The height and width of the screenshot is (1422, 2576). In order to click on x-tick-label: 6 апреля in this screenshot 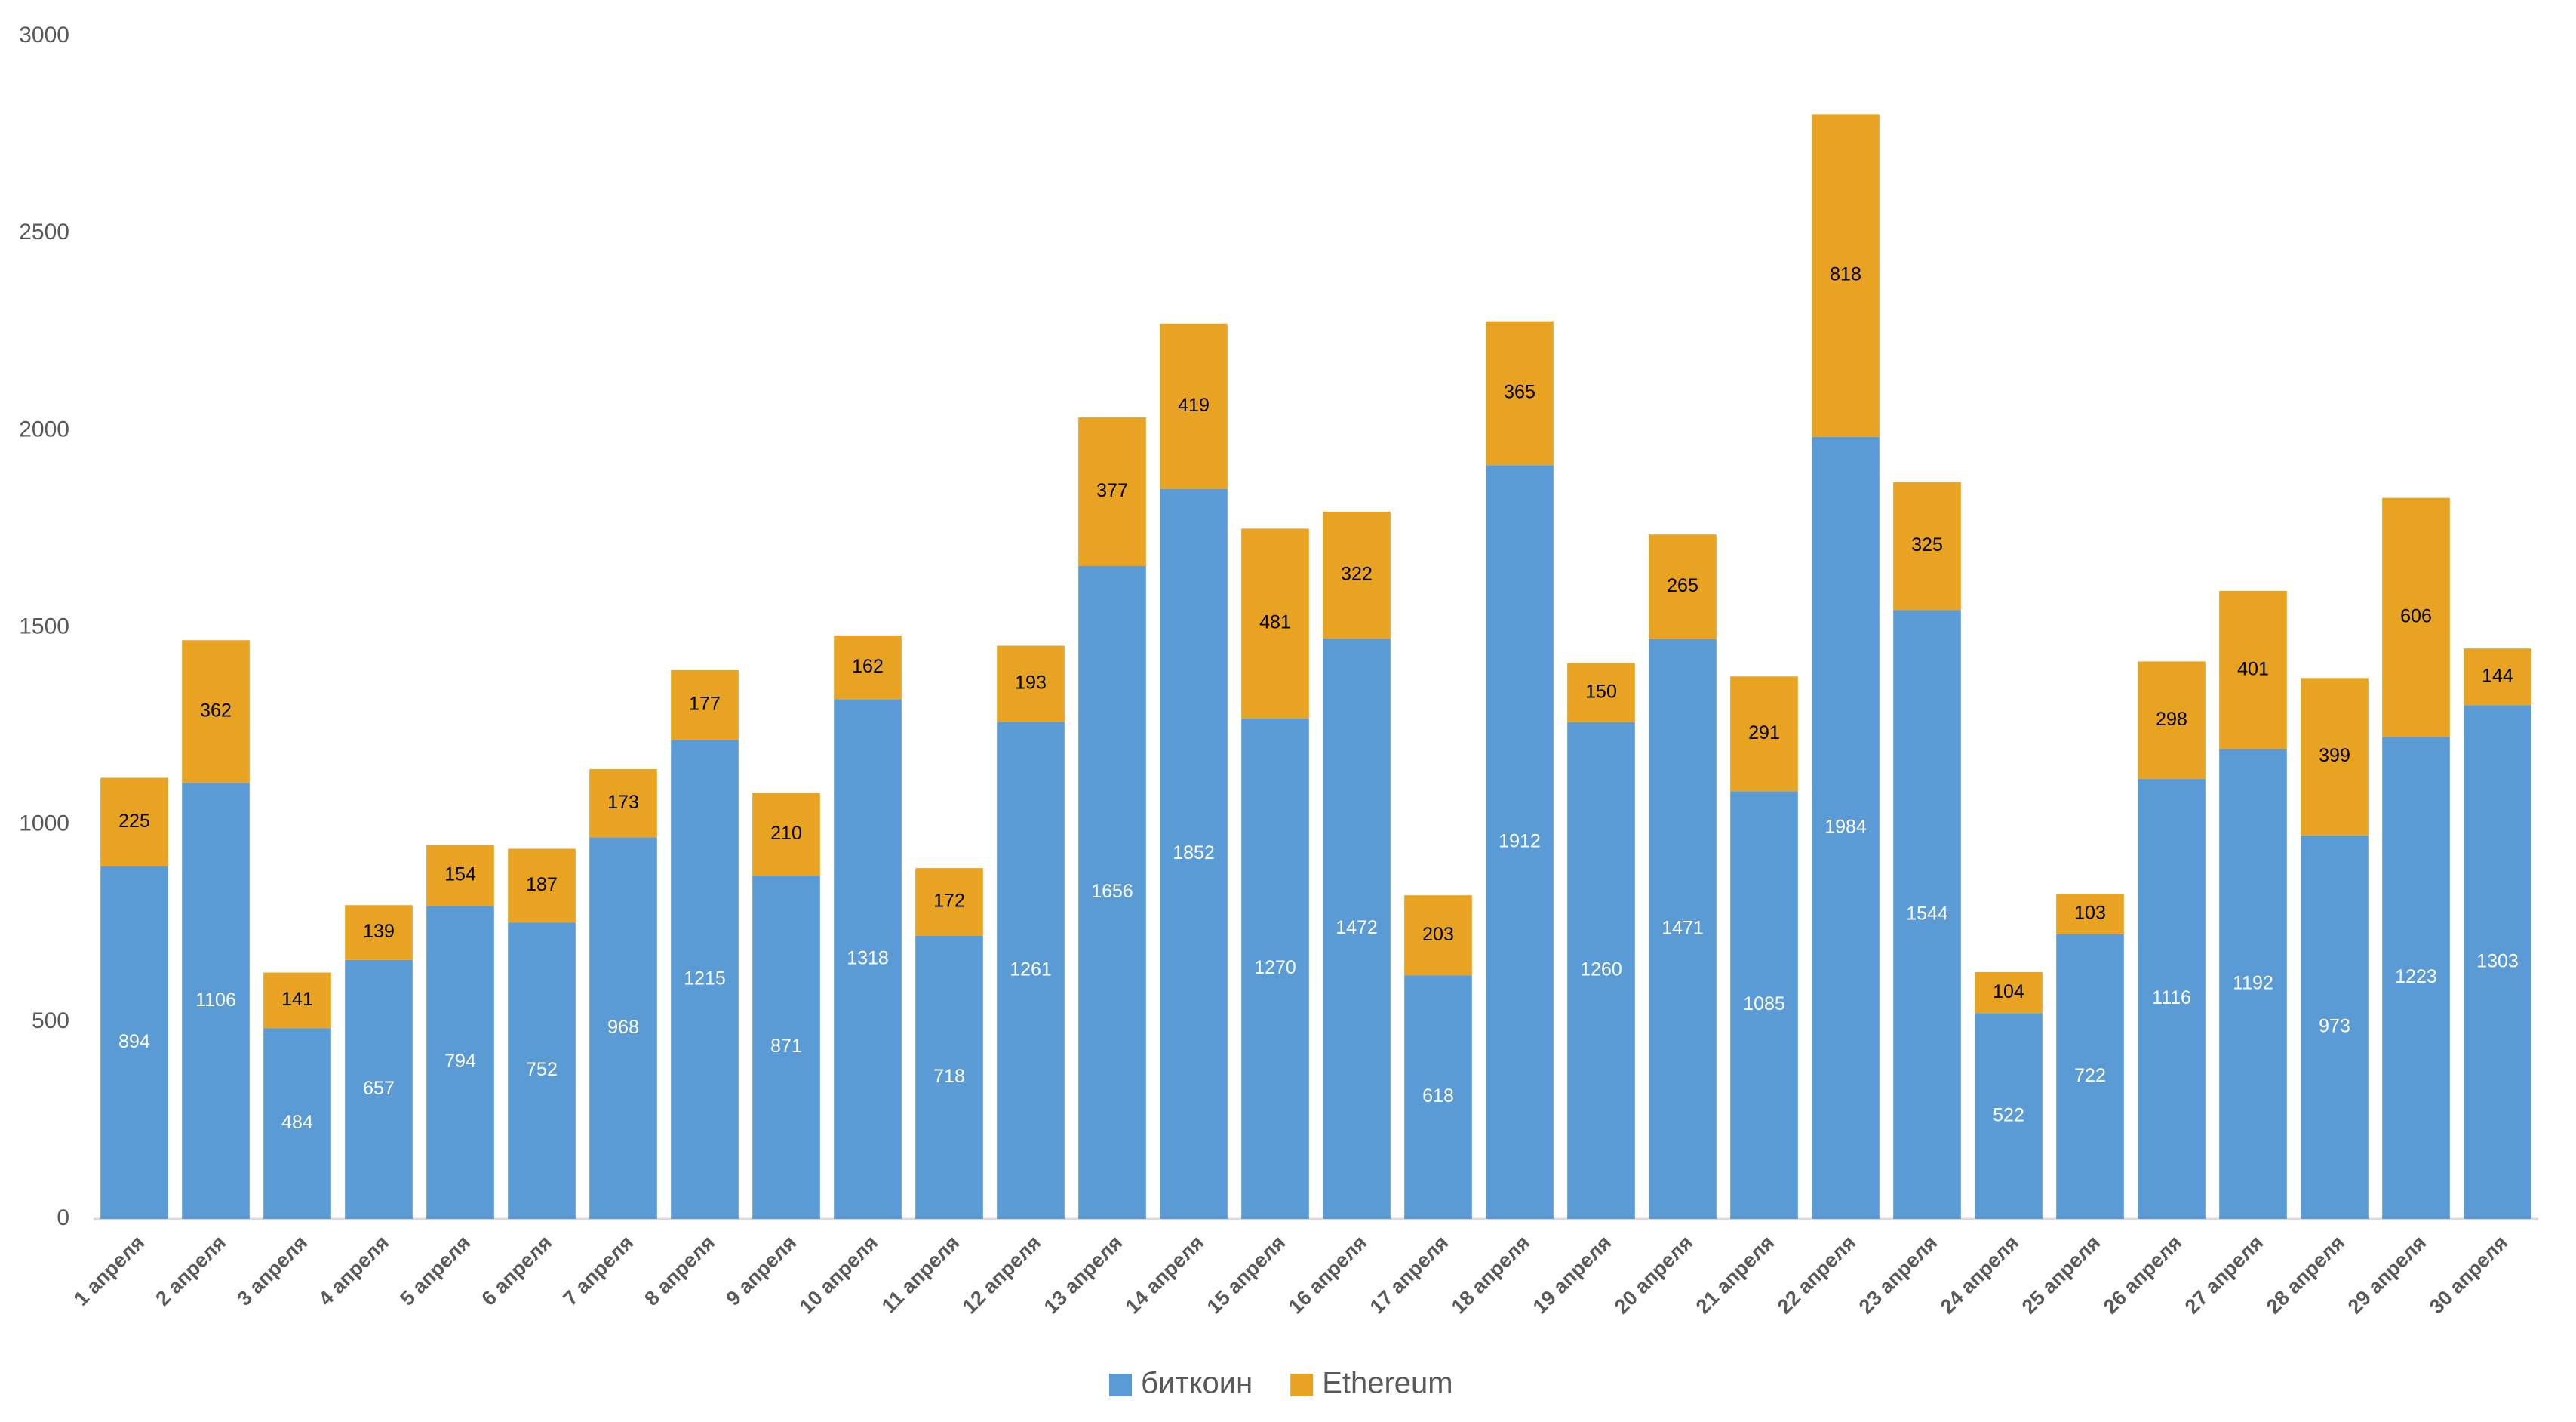, I will do `click(516, 1270)`.